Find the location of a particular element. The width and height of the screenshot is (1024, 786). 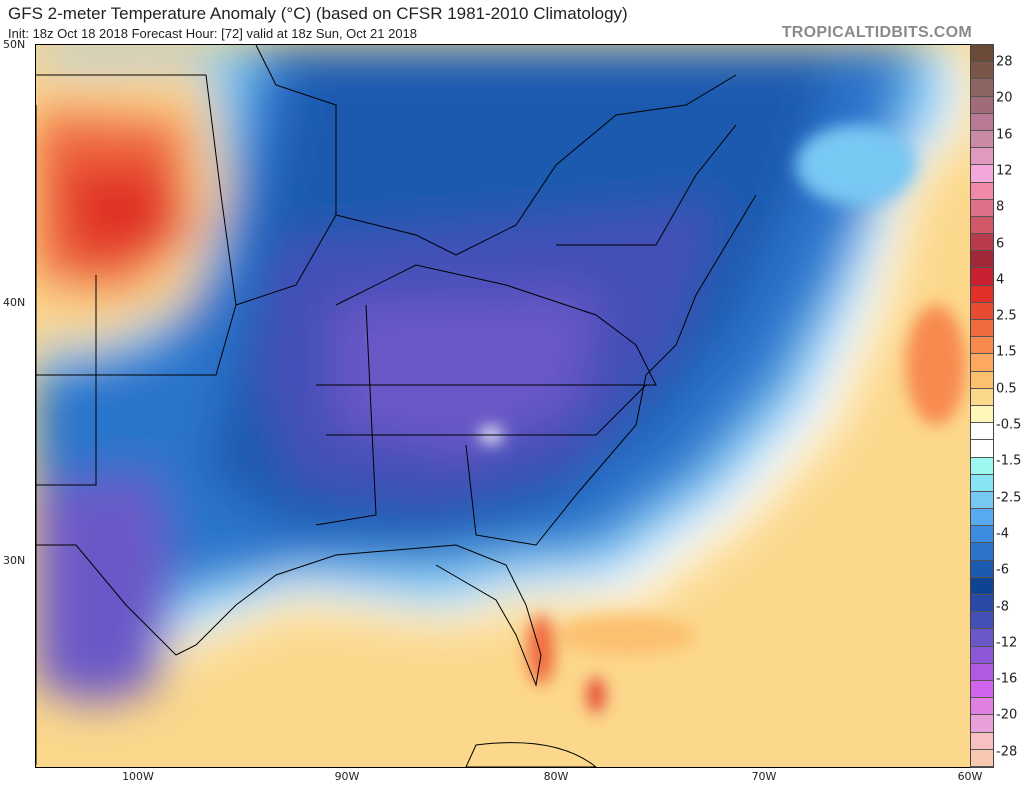

colorbar-label: 1.5 is located at coordinates (1006, 352).